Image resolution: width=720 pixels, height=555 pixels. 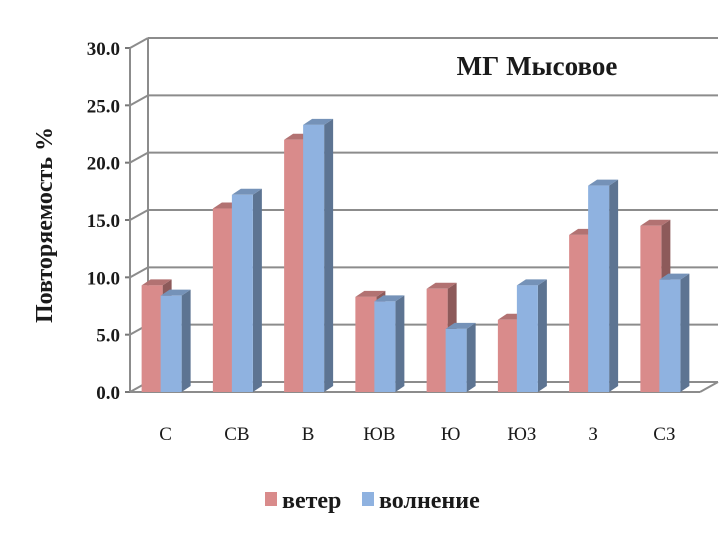 What do you see at coordinates (537, 66) in the screenshot?
I see `chart-title: МГ Мысовое` at bounding box center [537, 66].